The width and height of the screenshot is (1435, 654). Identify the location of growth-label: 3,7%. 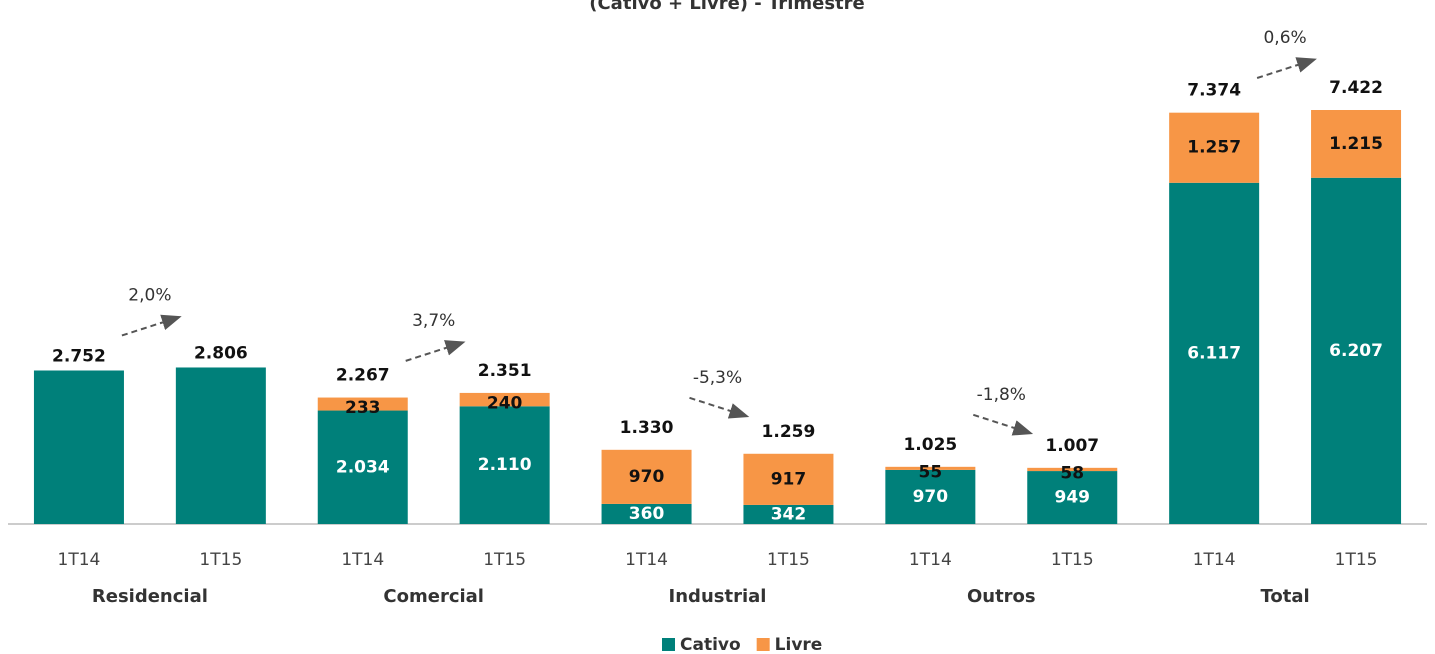
(433, 321).